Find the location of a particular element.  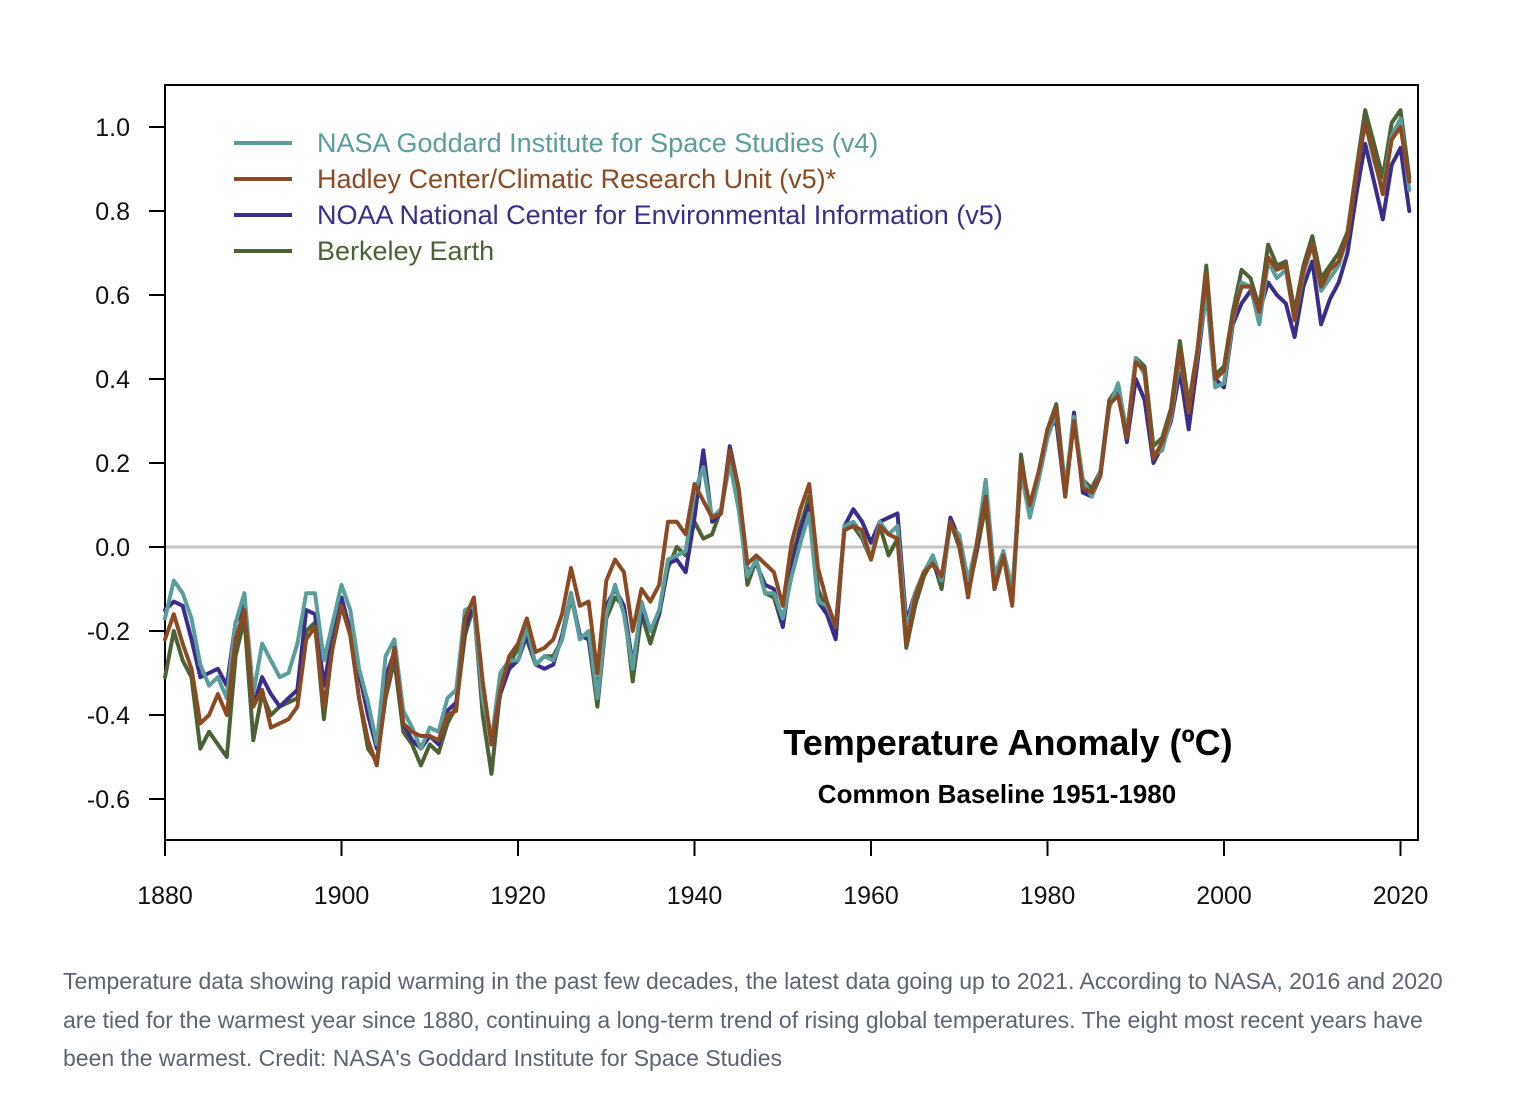

x-tick-label: 1960 is located at coordinates (871, 896).